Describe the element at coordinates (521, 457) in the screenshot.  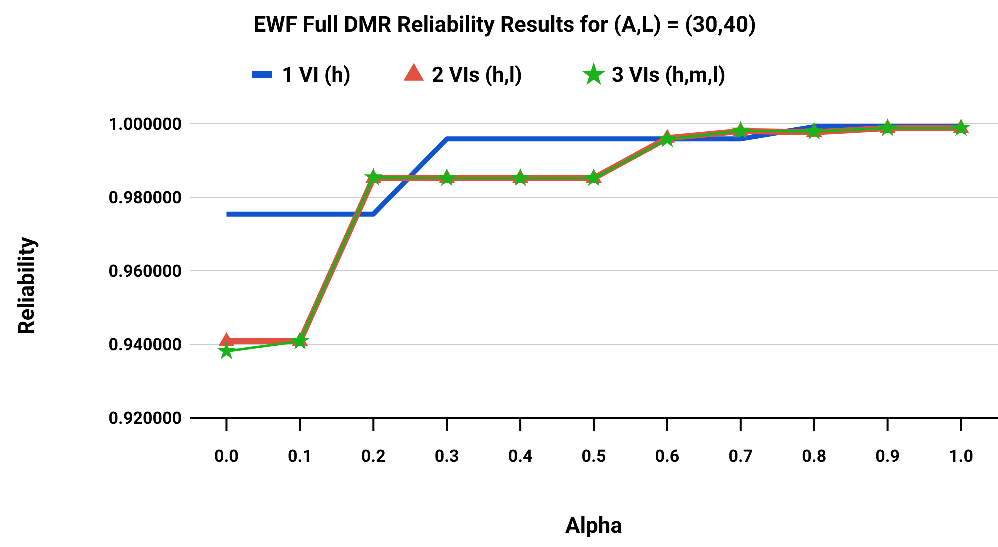
I see `x-tick-label: 0.4` at that location.